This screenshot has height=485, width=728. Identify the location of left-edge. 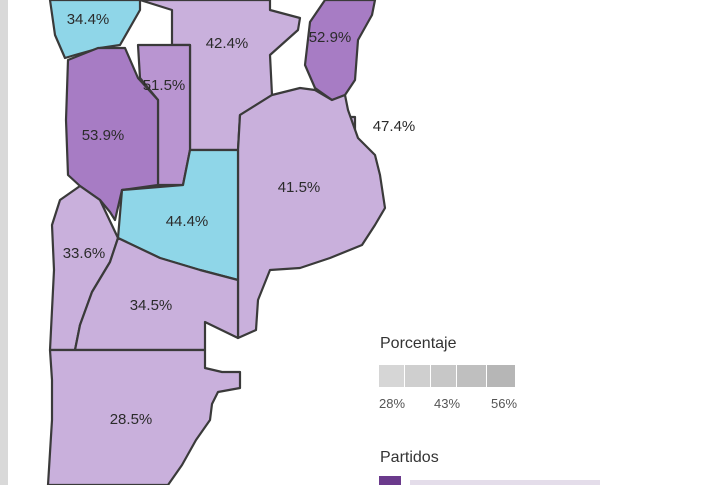
(4, 242).